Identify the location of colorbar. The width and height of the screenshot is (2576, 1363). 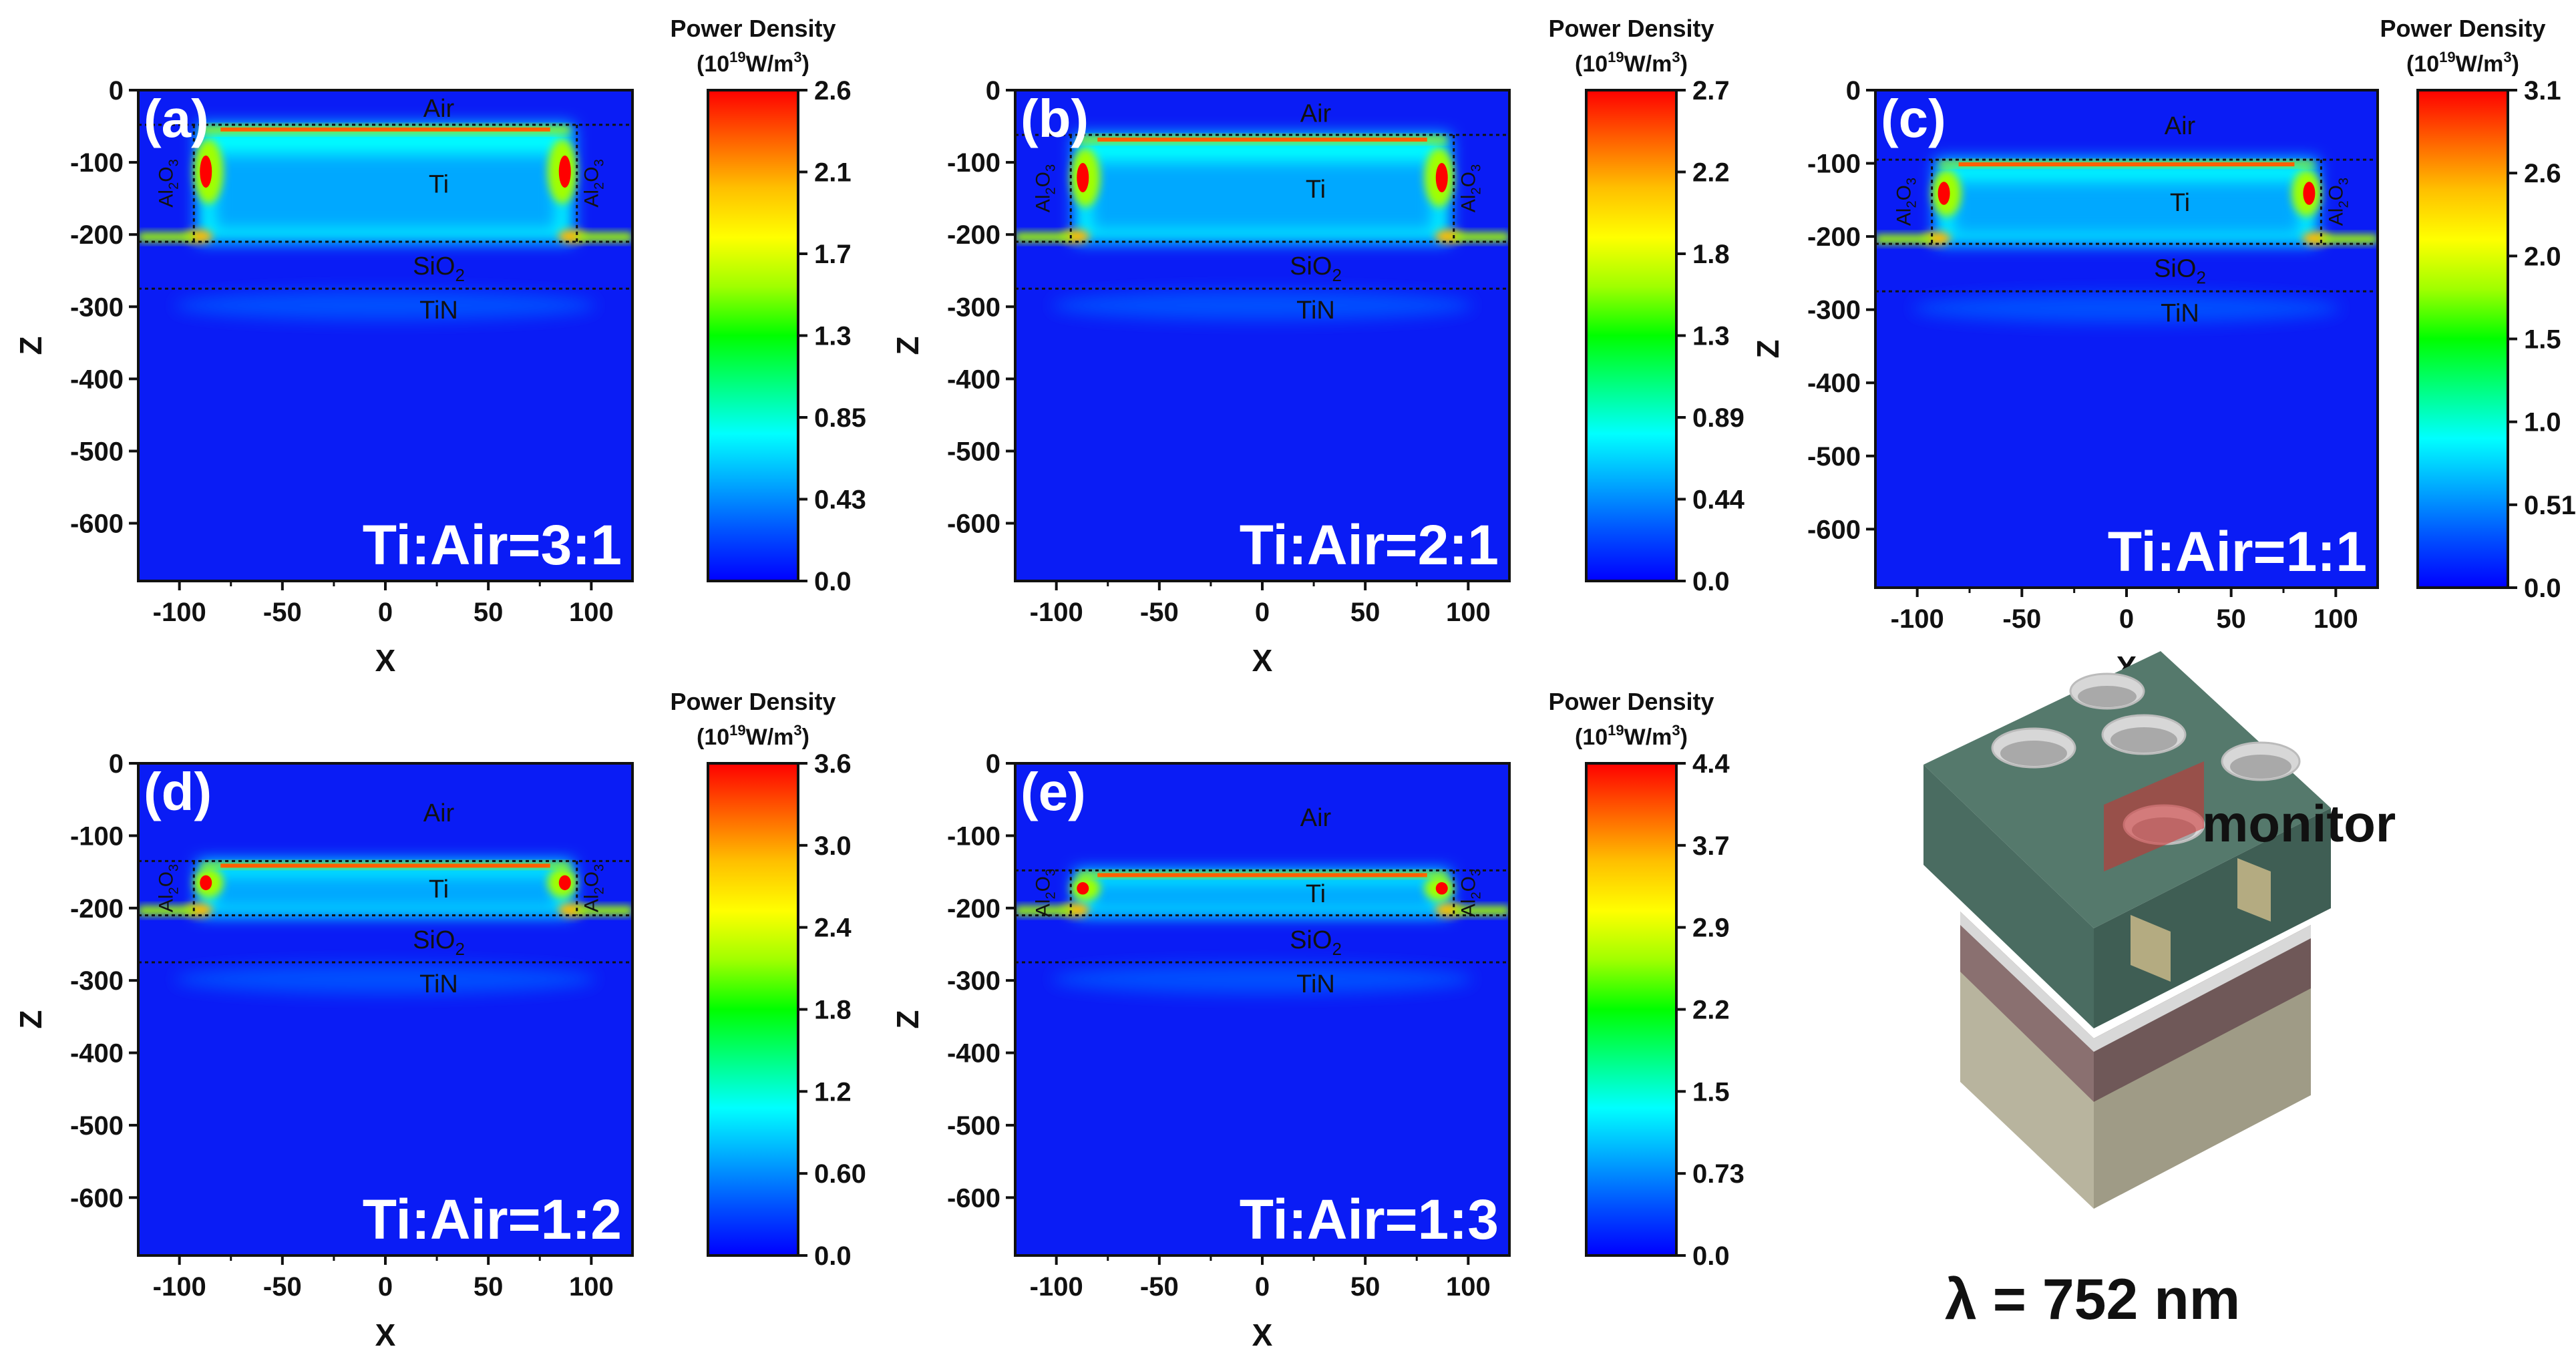
(753, 1009).